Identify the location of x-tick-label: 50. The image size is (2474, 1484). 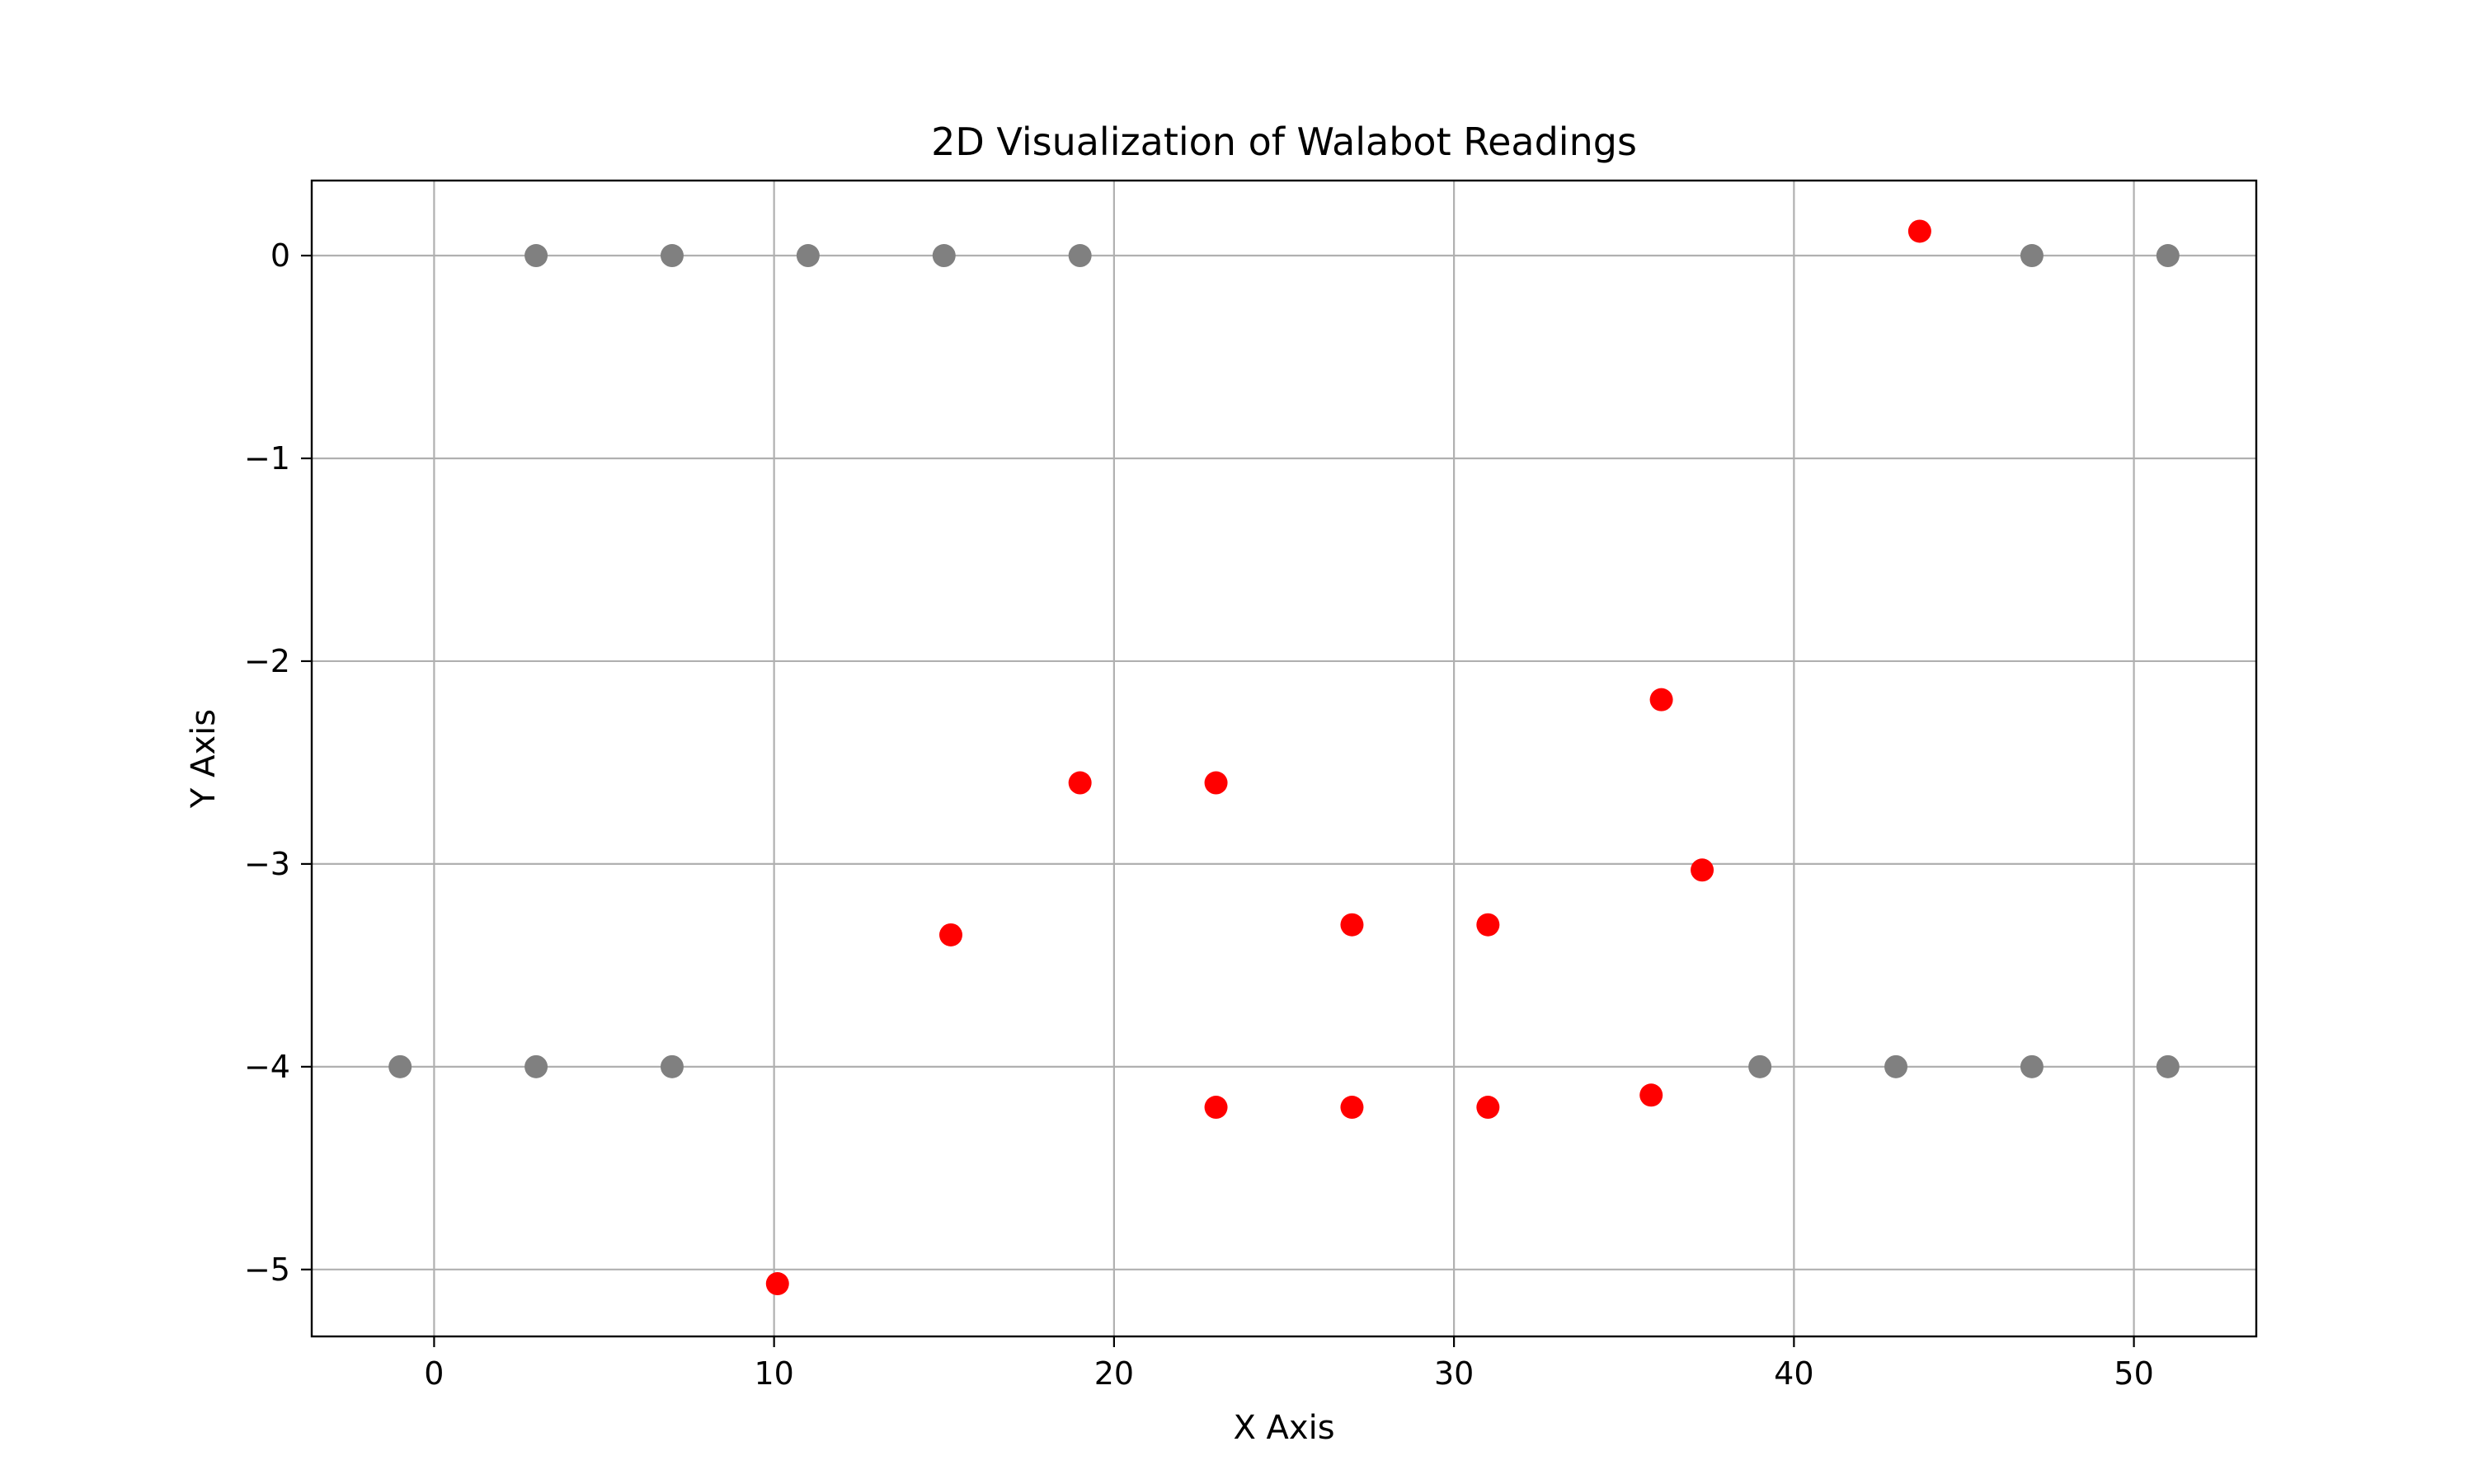
(2133, 1373).